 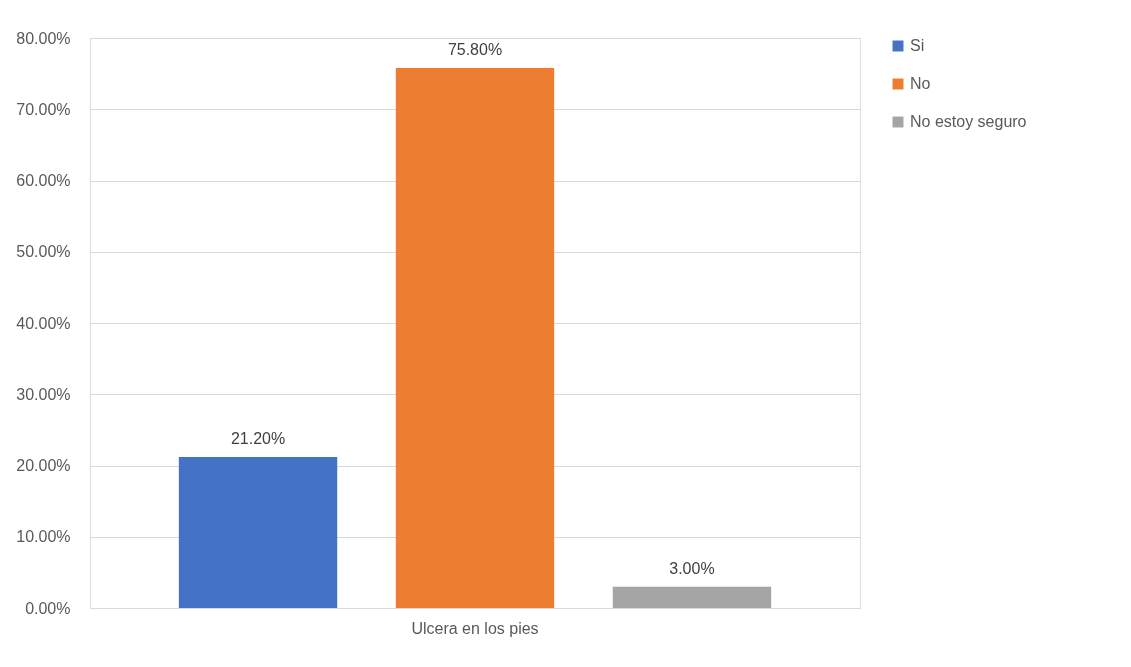 I want to click on data-label: 75.80%, so click(x=475, y=49).